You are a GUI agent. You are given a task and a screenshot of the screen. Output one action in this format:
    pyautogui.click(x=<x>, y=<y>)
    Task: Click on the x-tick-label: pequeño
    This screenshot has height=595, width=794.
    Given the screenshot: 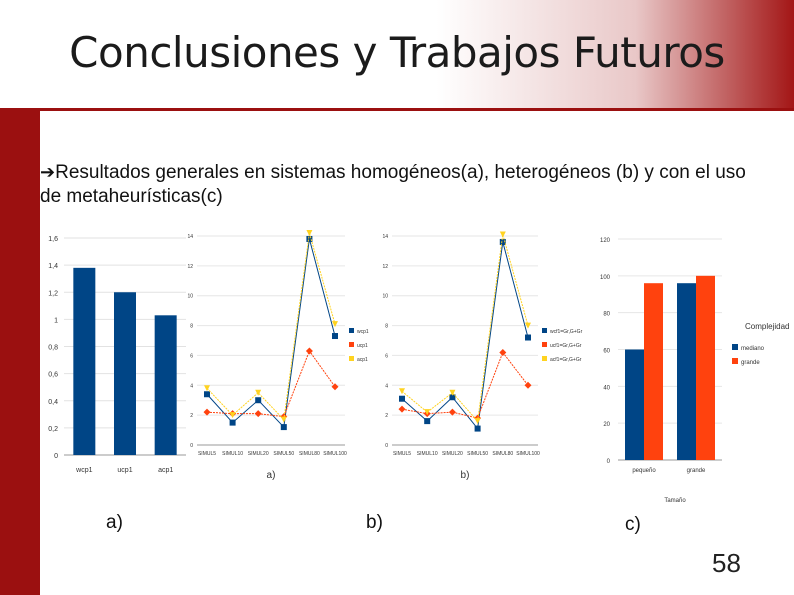 What is the action you would take?
    pyautogui.click(x=644, y=471)
    